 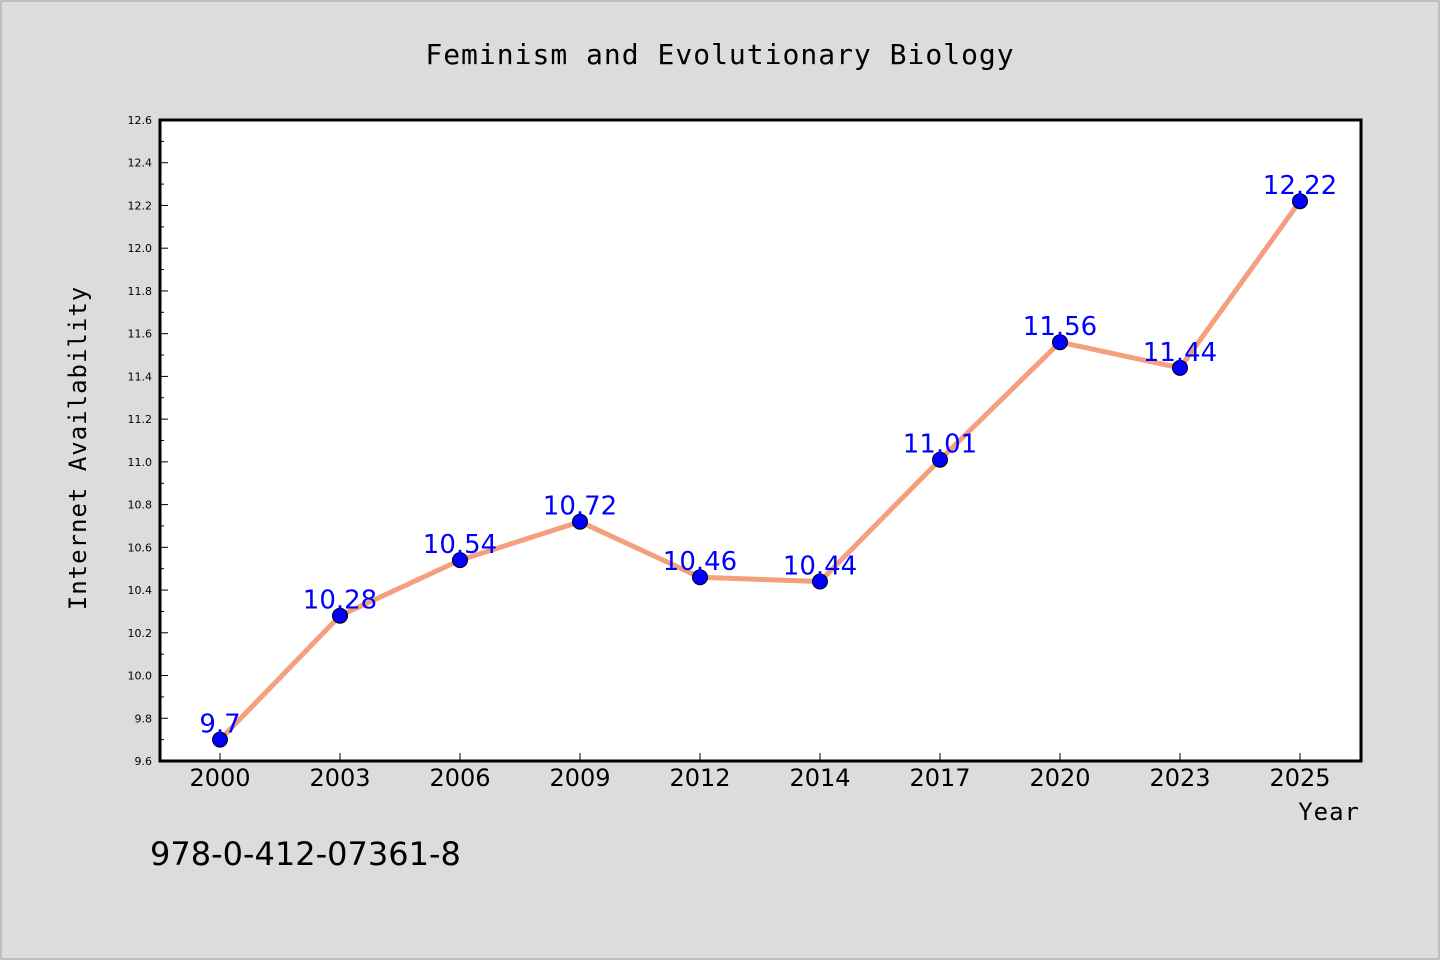 I want to click on y-tick-label: 10.2, so click(x=140, y=633).